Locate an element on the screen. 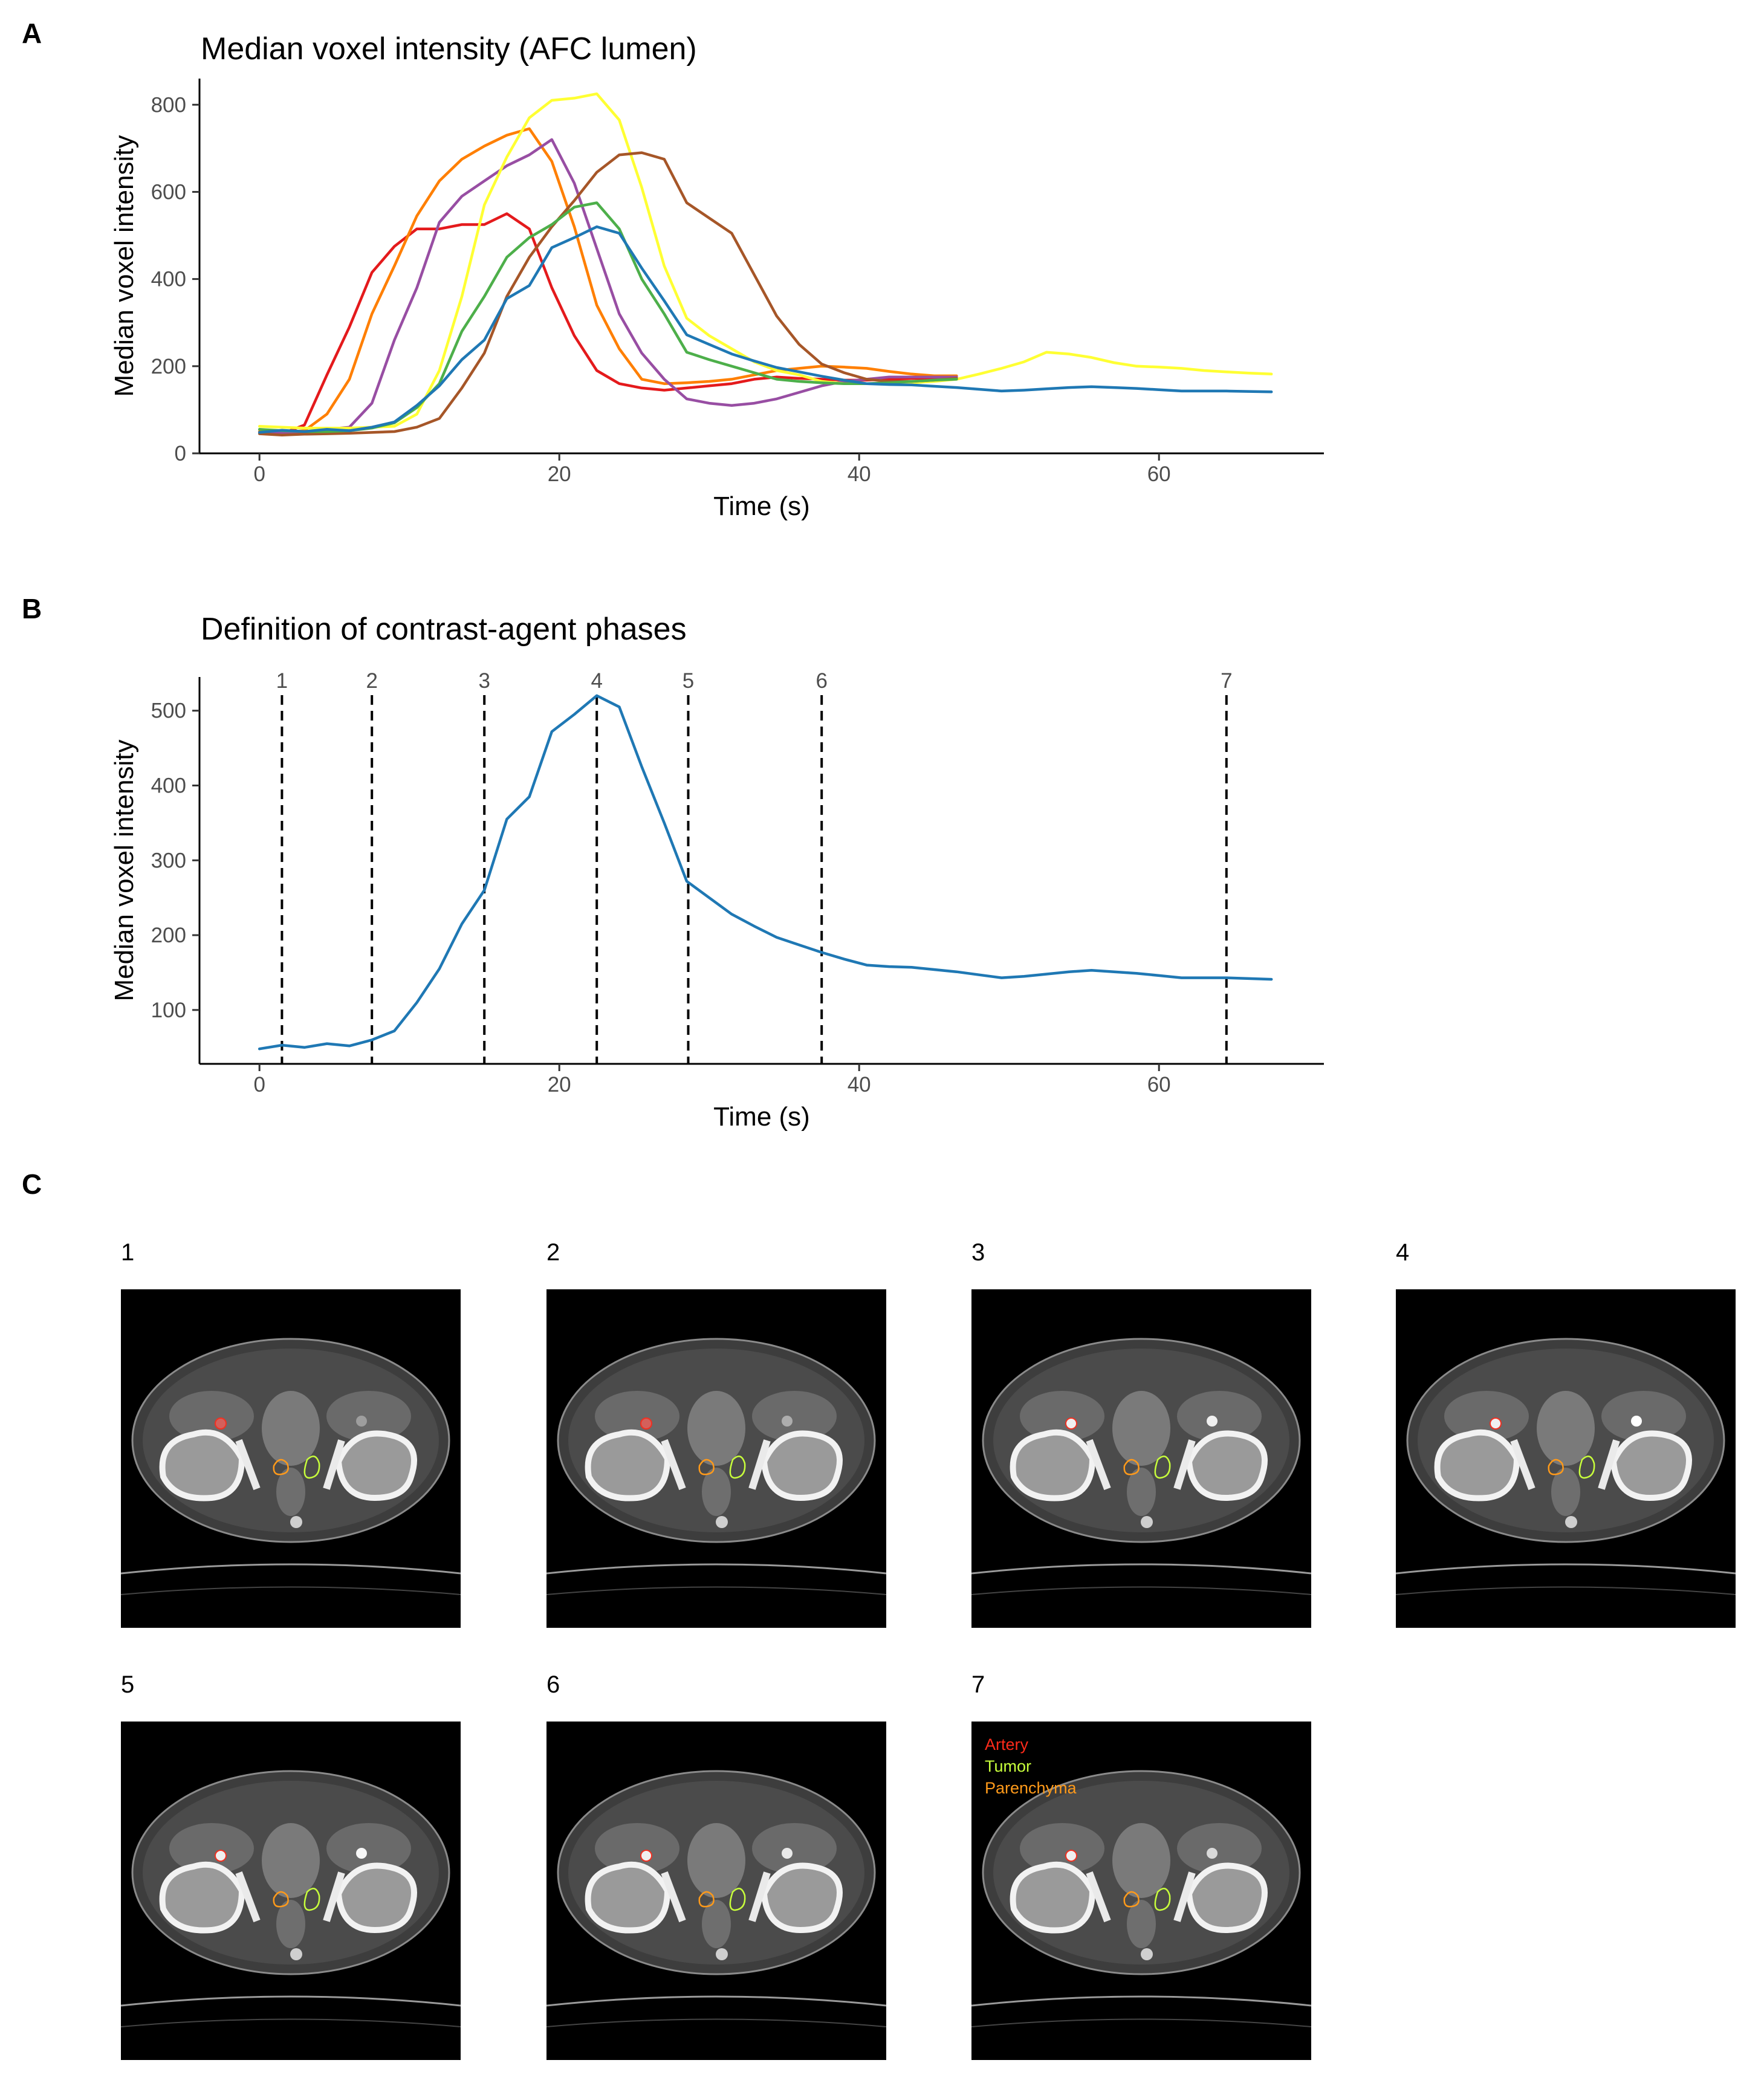 The image size is (1764, 2086). phase-label: 5 is located at coordinates (688, 681).